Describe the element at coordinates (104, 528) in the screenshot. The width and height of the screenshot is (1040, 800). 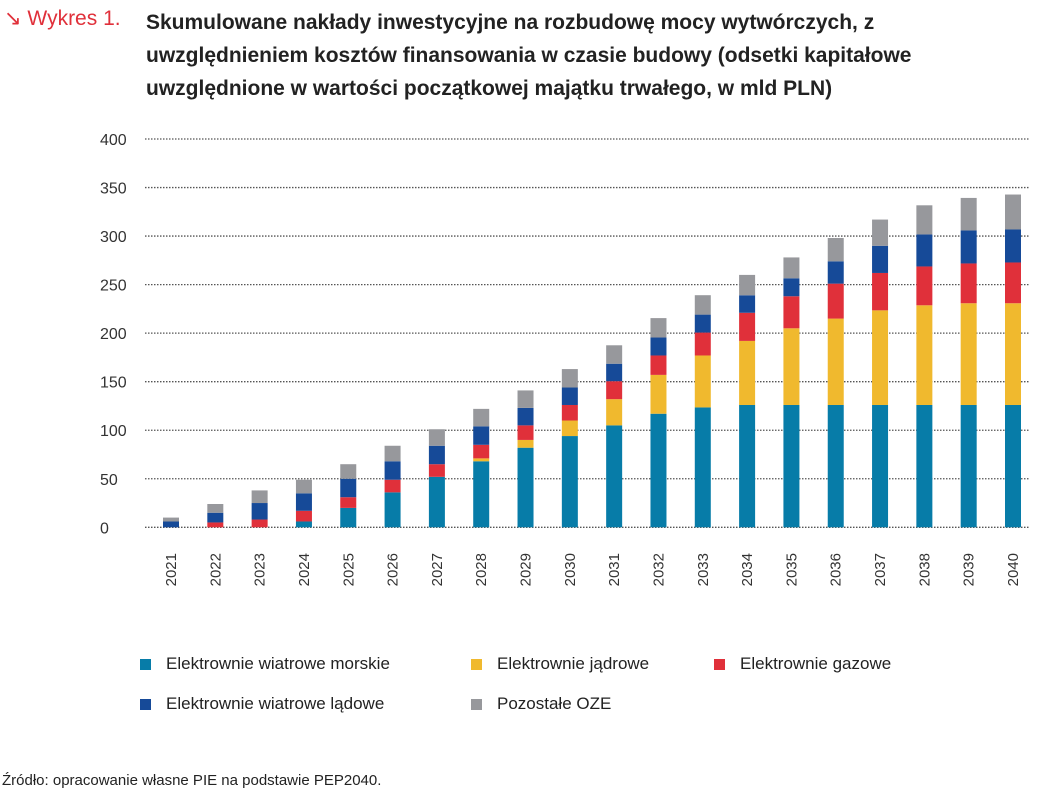
I see `y-tick-label: 0` at that location.